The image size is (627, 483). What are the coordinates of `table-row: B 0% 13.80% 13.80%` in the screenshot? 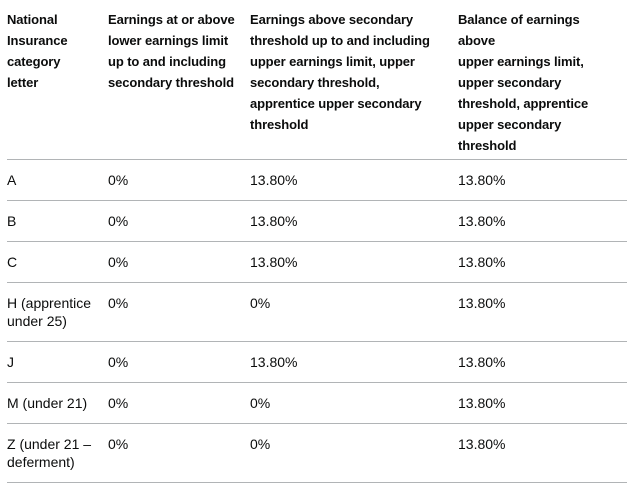 It's located at (317, 221).